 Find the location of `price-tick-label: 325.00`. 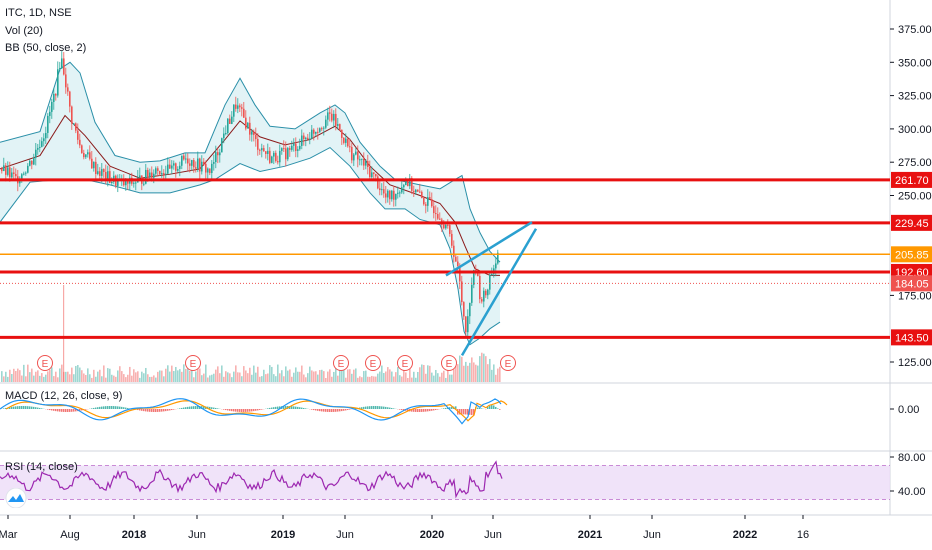

price-tick-label: 325.00 is located at coordinates (915, 97).